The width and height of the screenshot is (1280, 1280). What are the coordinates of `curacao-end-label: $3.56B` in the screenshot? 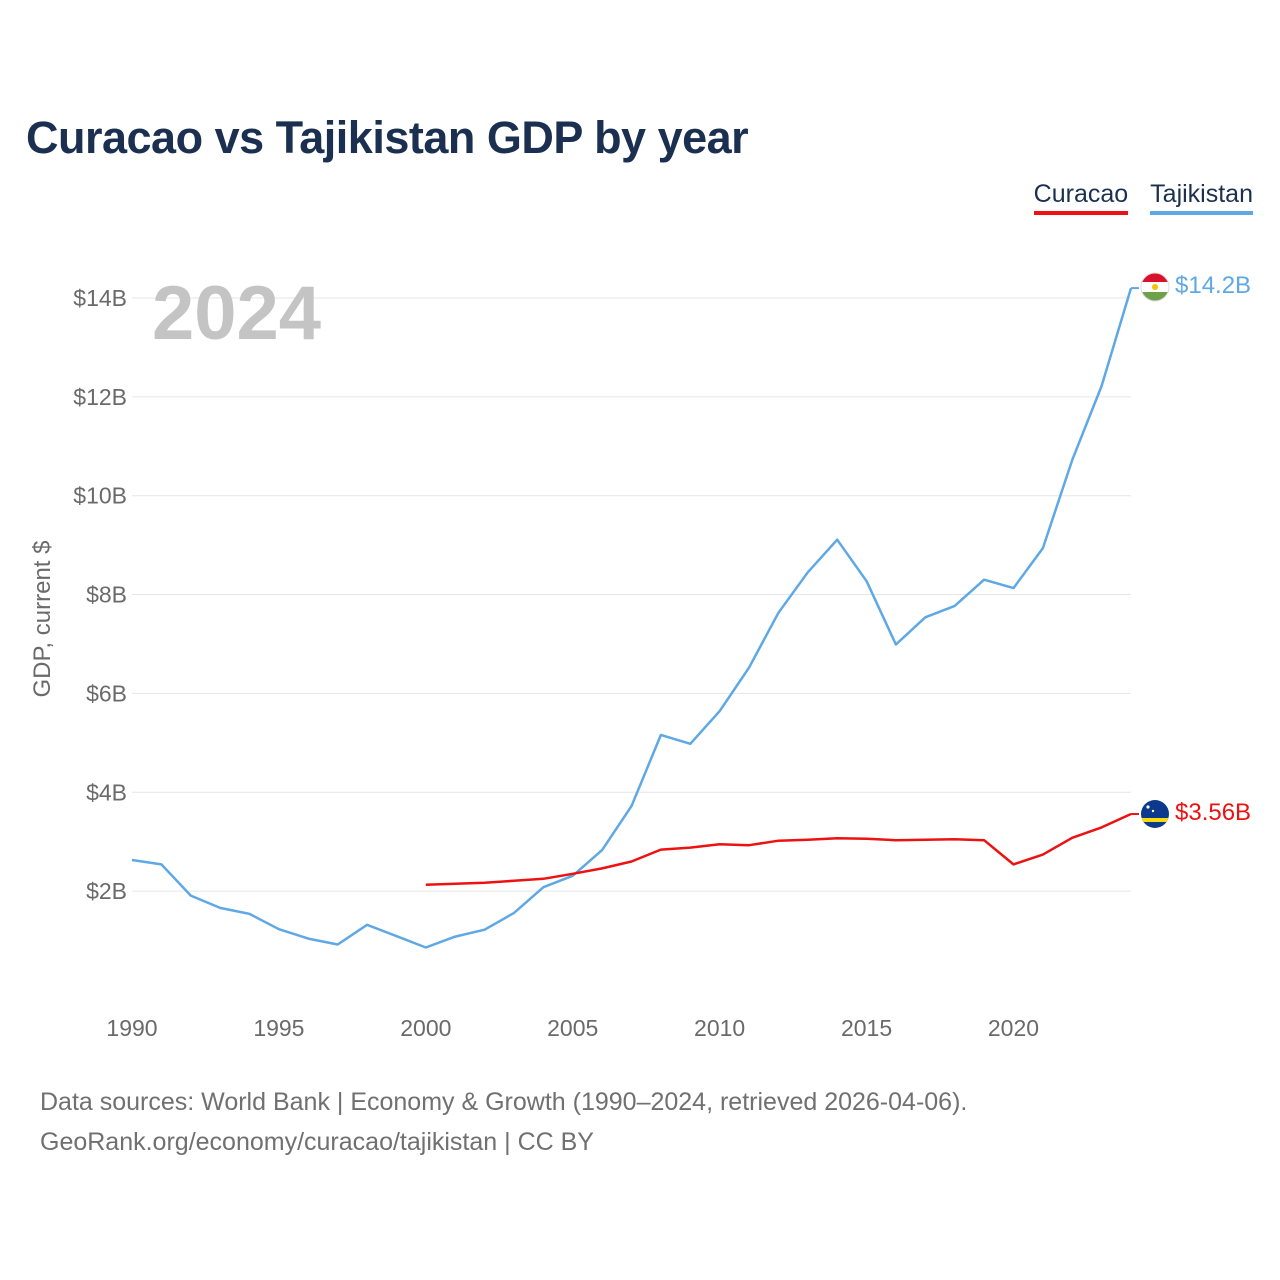 It's located at (1213, 812).